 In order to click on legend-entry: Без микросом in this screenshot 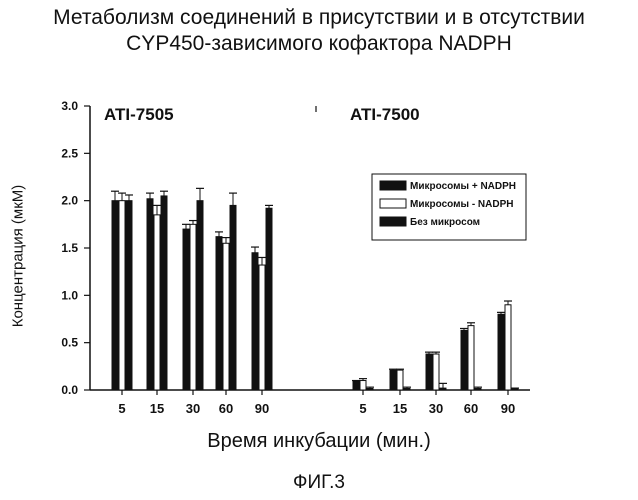, I will do `click(445, 222)`.